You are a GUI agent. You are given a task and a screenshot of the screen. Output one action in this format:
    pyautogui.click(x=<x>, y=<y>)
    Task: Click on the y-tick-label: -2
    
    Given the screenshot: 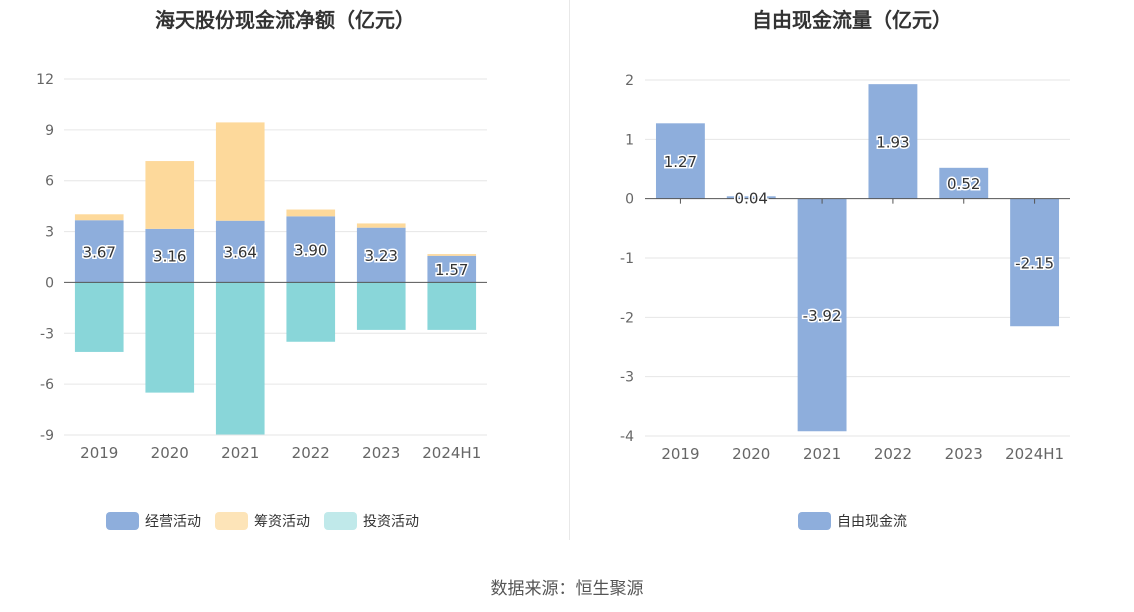 What is the action you would take?
    pyautogui.click(x=627, y=318)
    